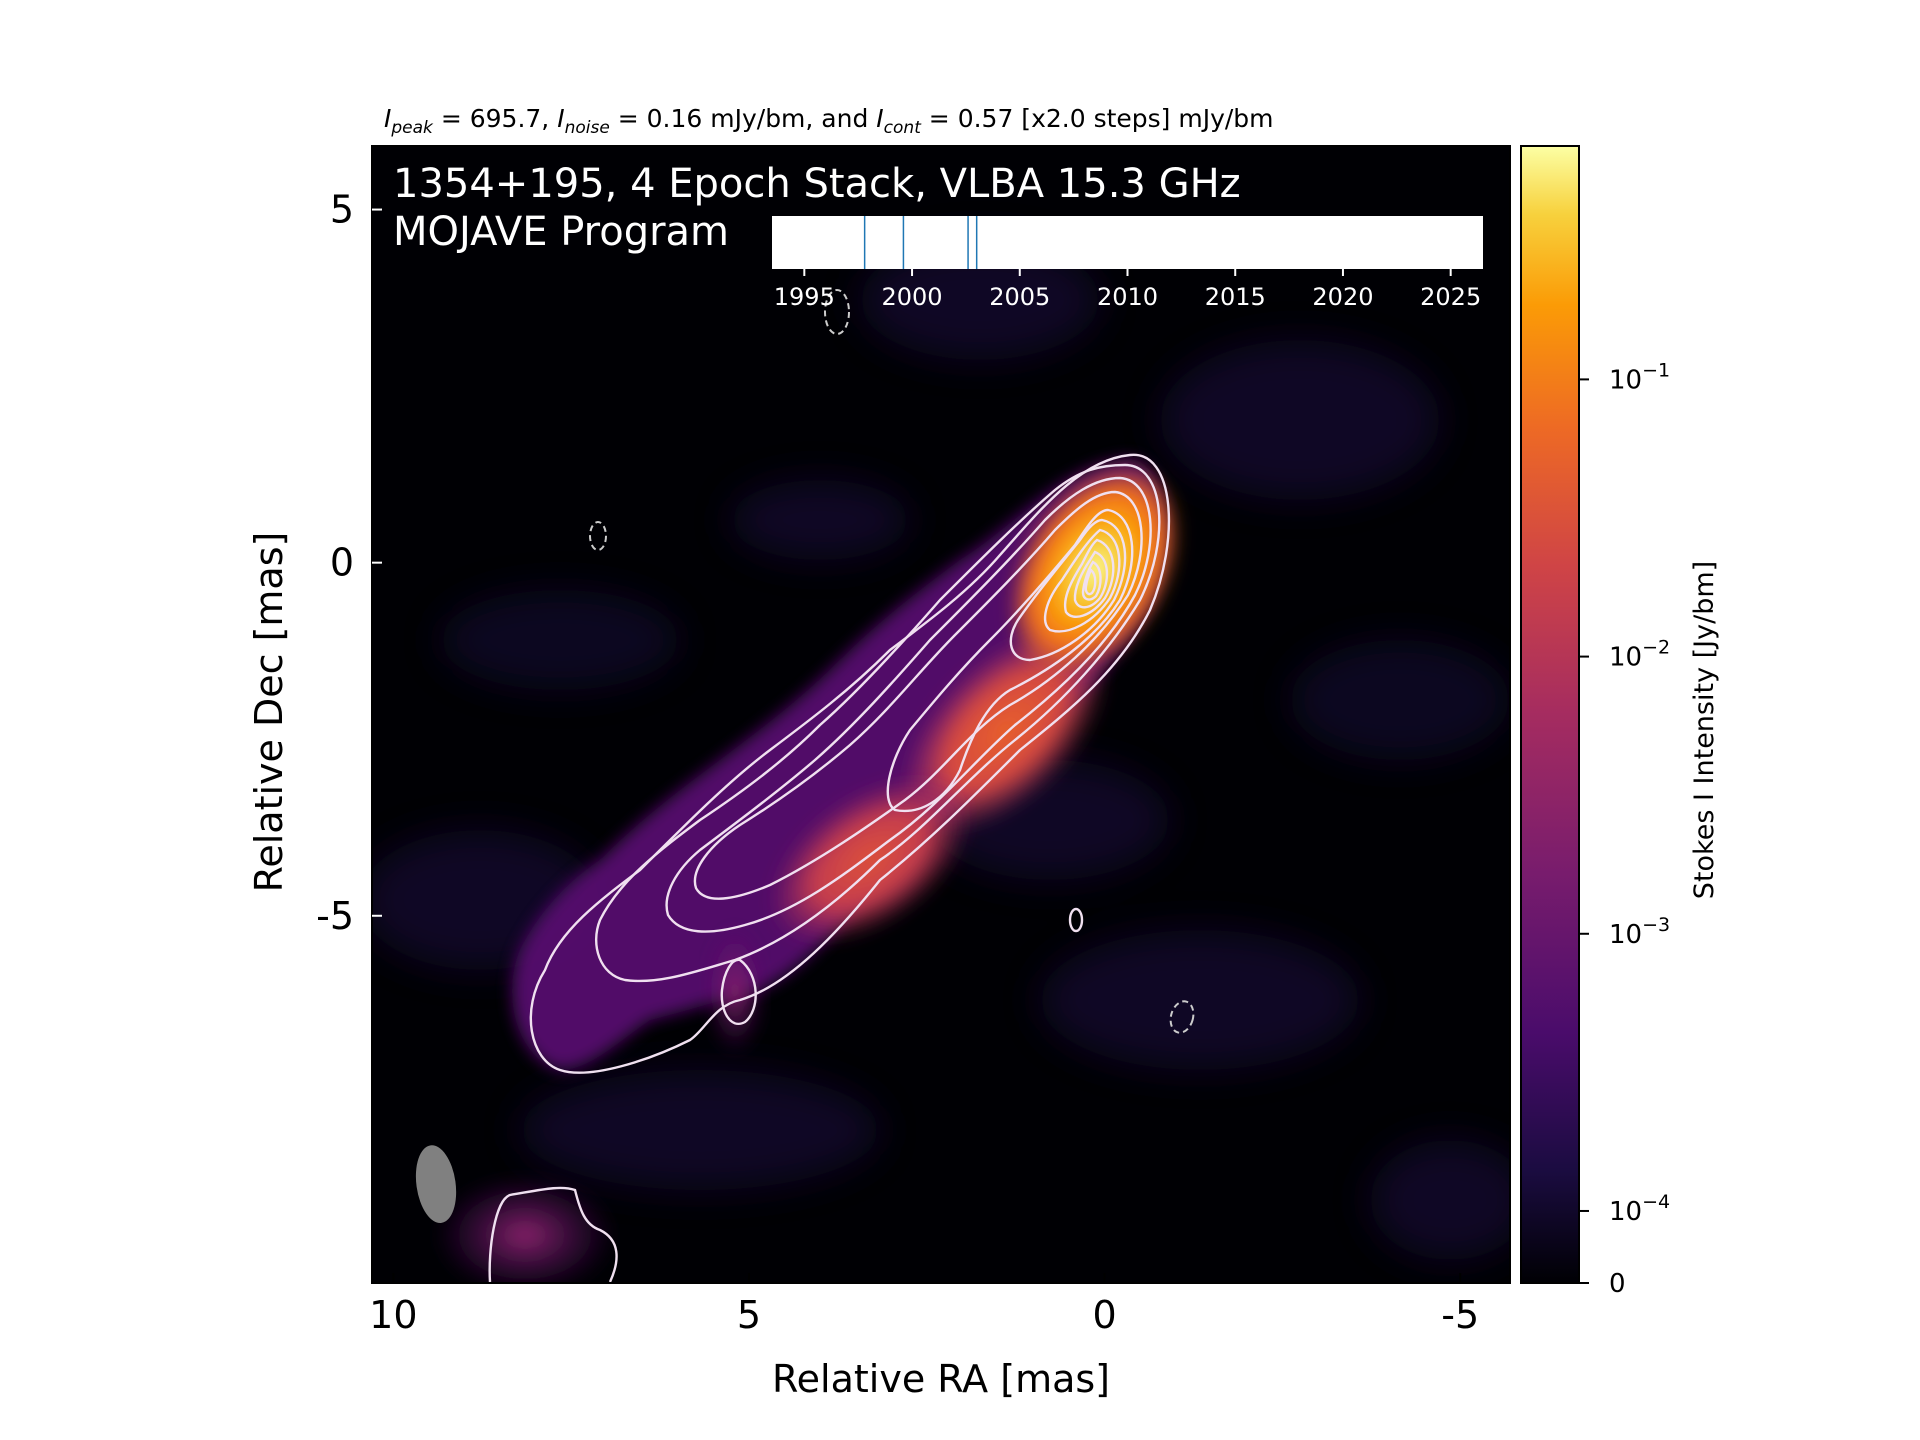  Describe the element at coordinates (269, 712) in the screenshot. I see `y-axis-label: Relative Dec [mas]` at that location.